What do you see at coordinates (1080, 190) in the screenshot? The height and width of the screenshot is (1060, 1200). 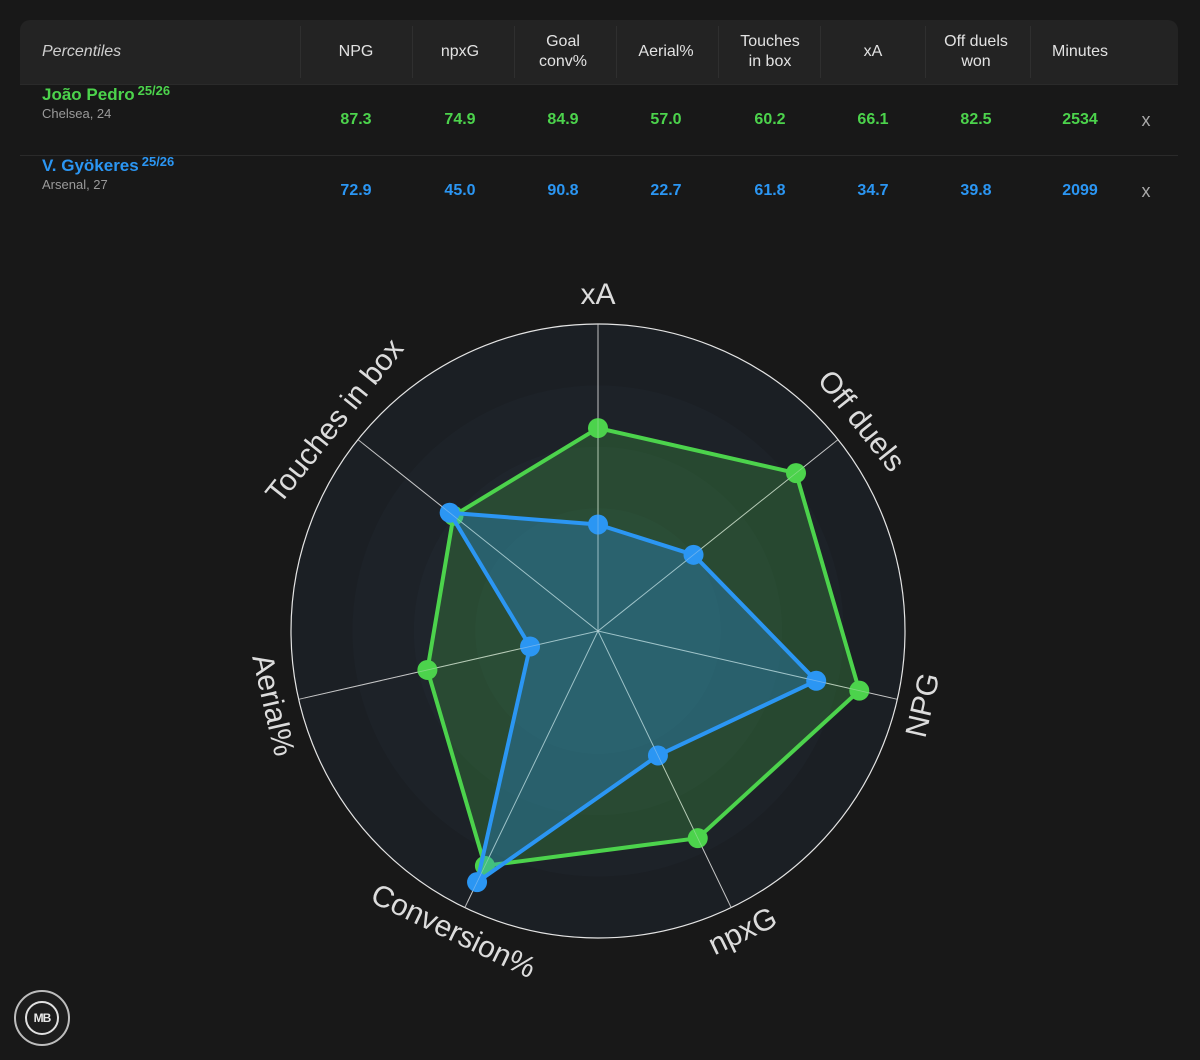 I see `stat-value: 2099` at bounding box center [1080, 190].